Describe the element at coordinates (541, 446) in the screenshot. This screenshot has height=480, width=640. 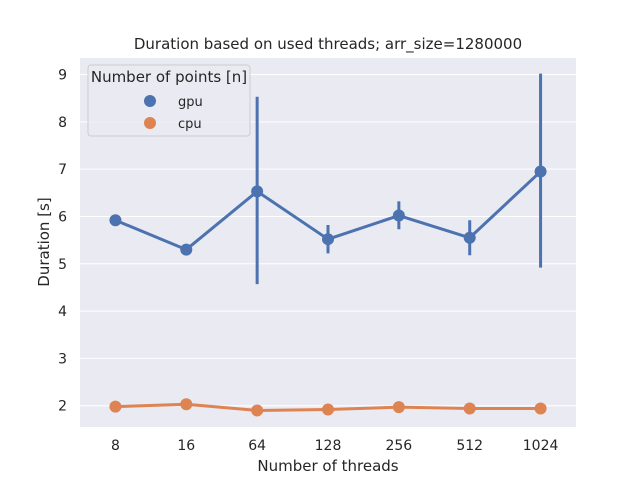
I see `x-tick-label: 1024` at that location.